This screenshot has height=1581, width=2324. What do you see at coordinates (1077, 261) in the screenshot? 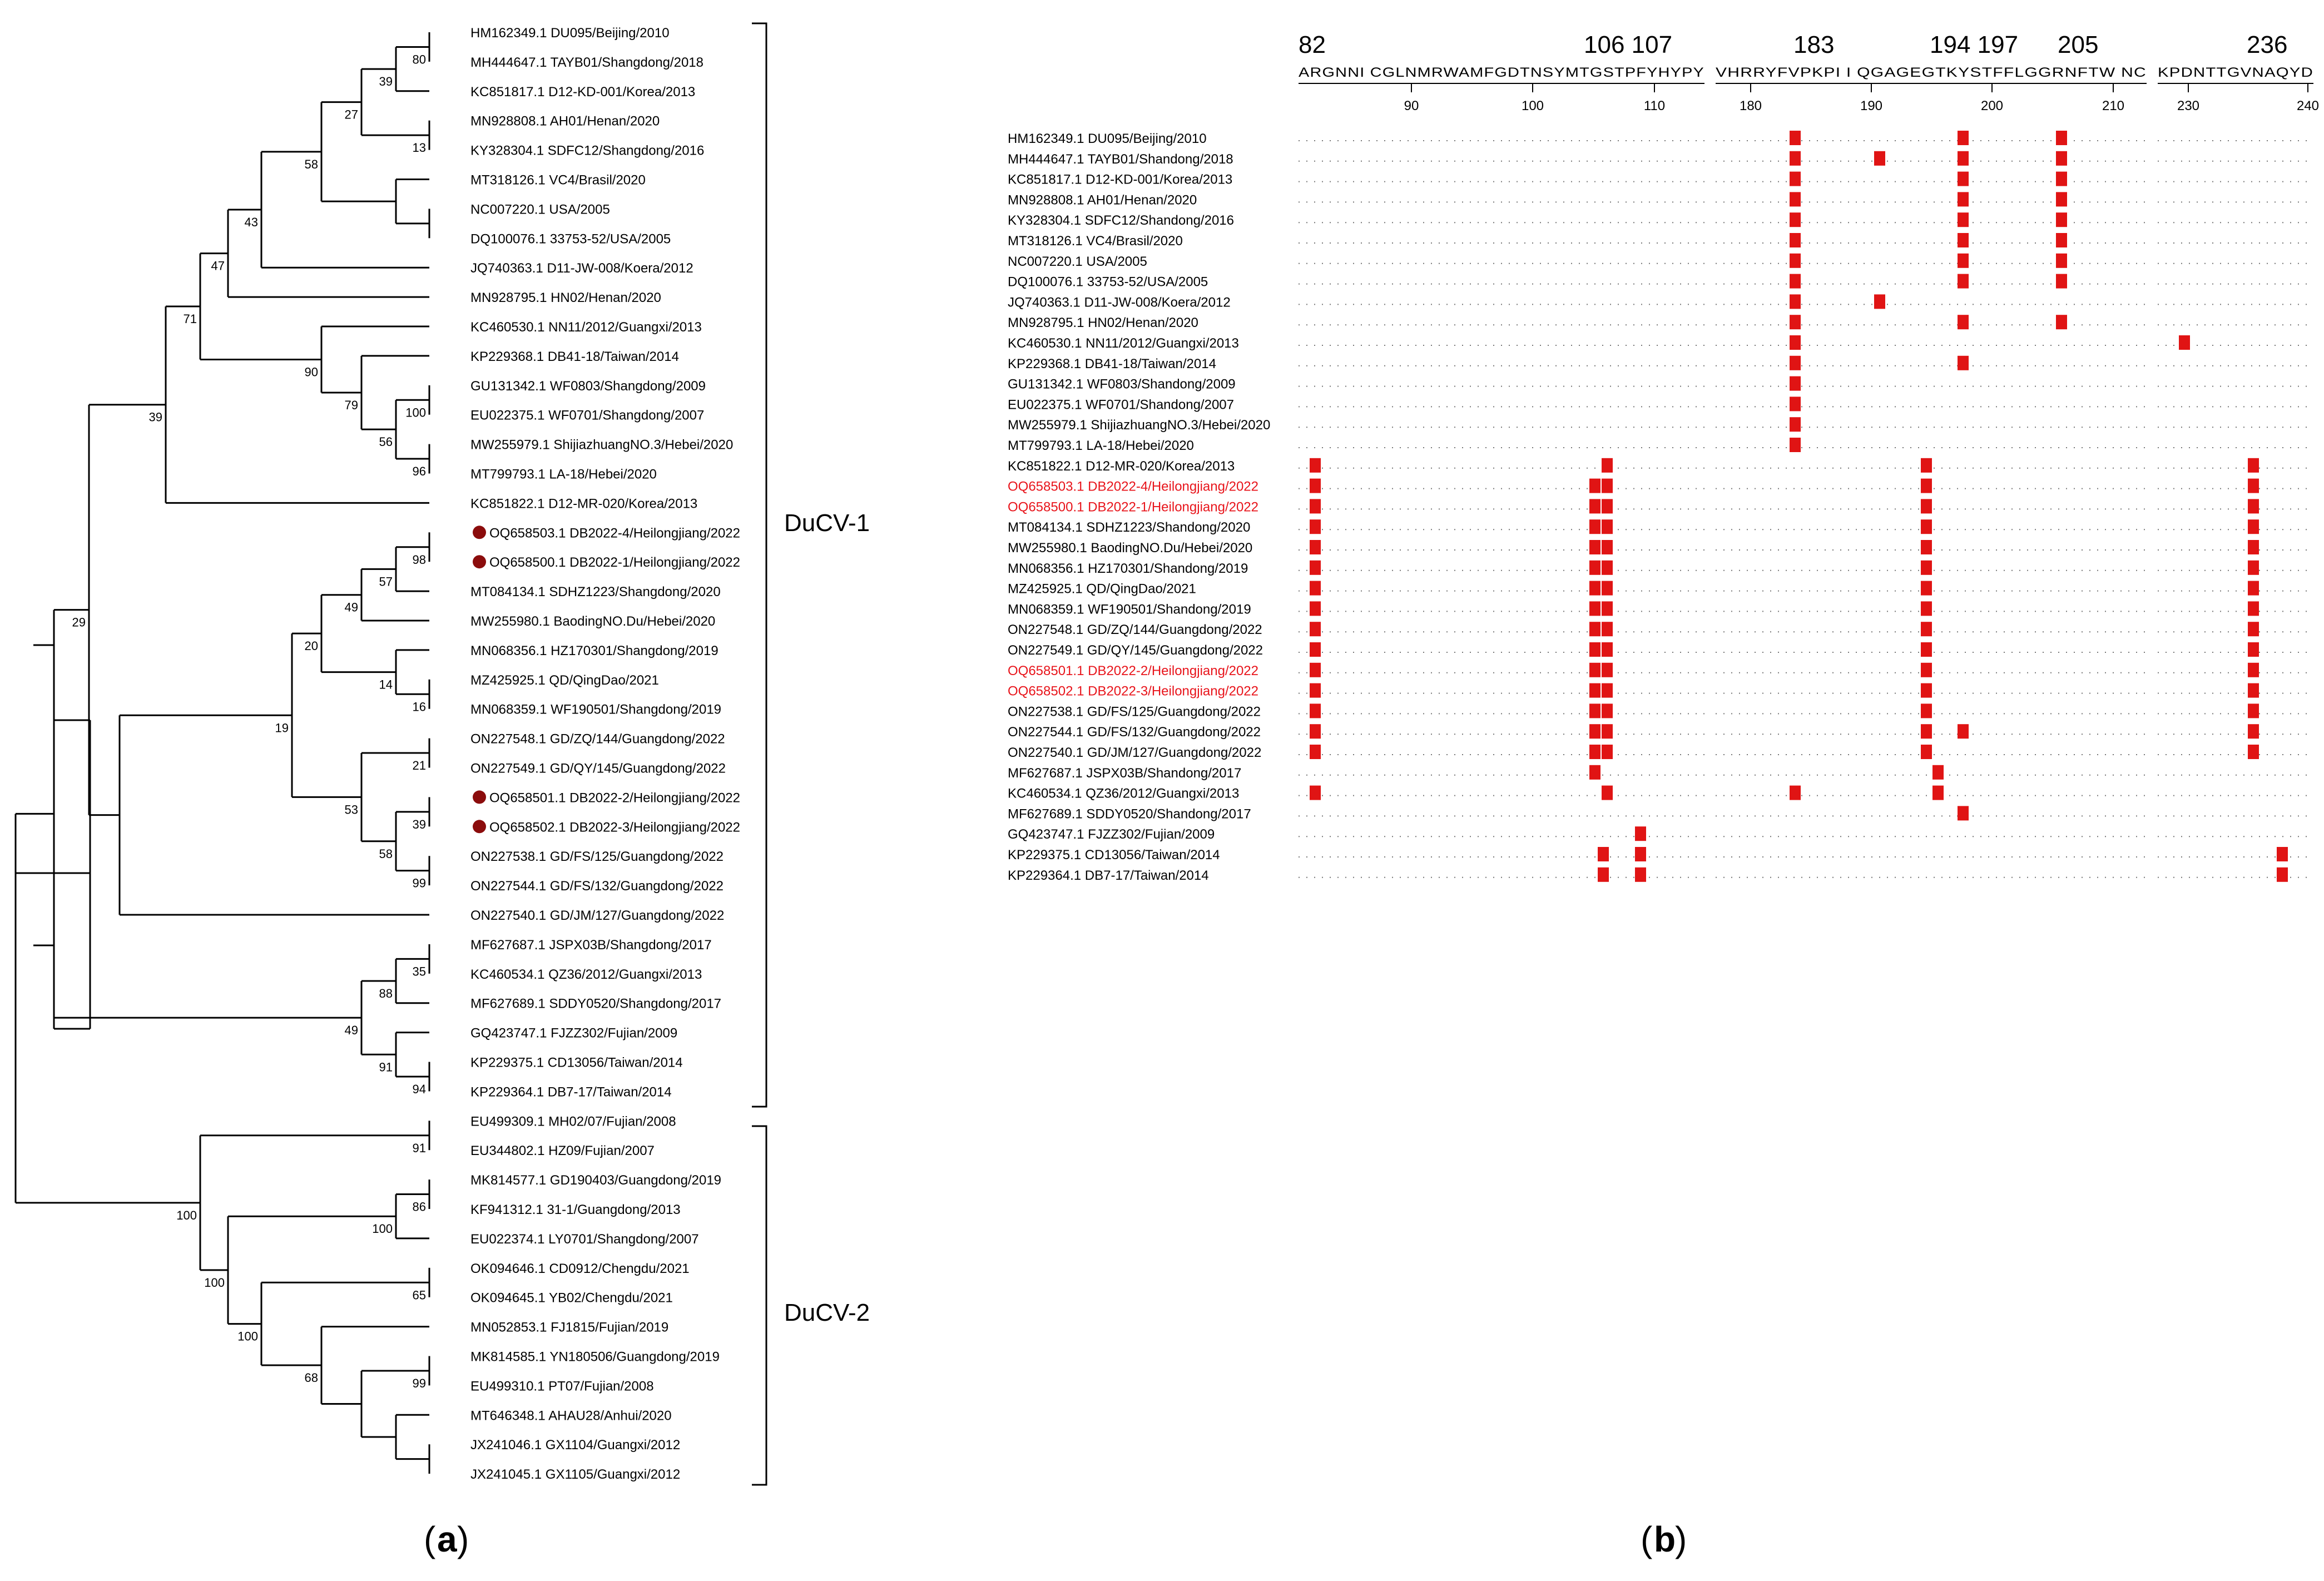
I see `alignment-row-label: NC007220.1 USA/2005` at bounding box center [1077, 261].